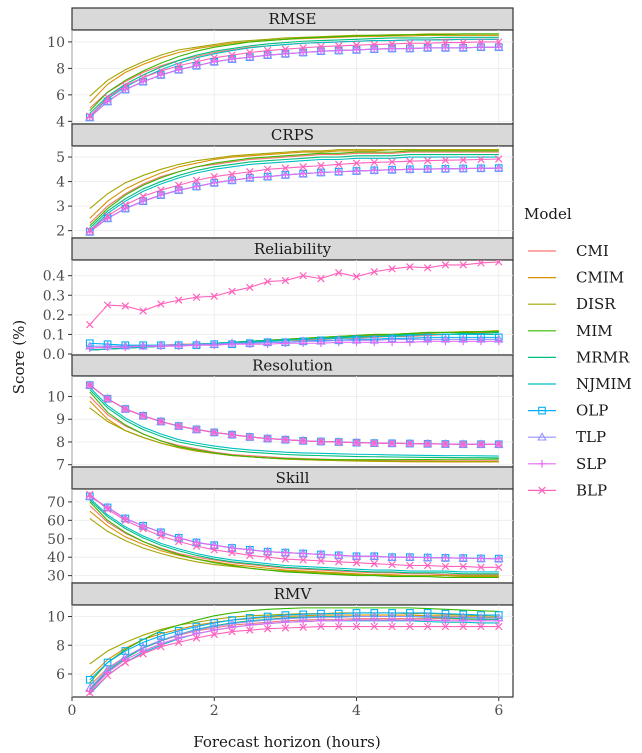  Describe the element at coordinates (54, 316) in the screenshot. I see `y-tick-label: 0.2` at that location.